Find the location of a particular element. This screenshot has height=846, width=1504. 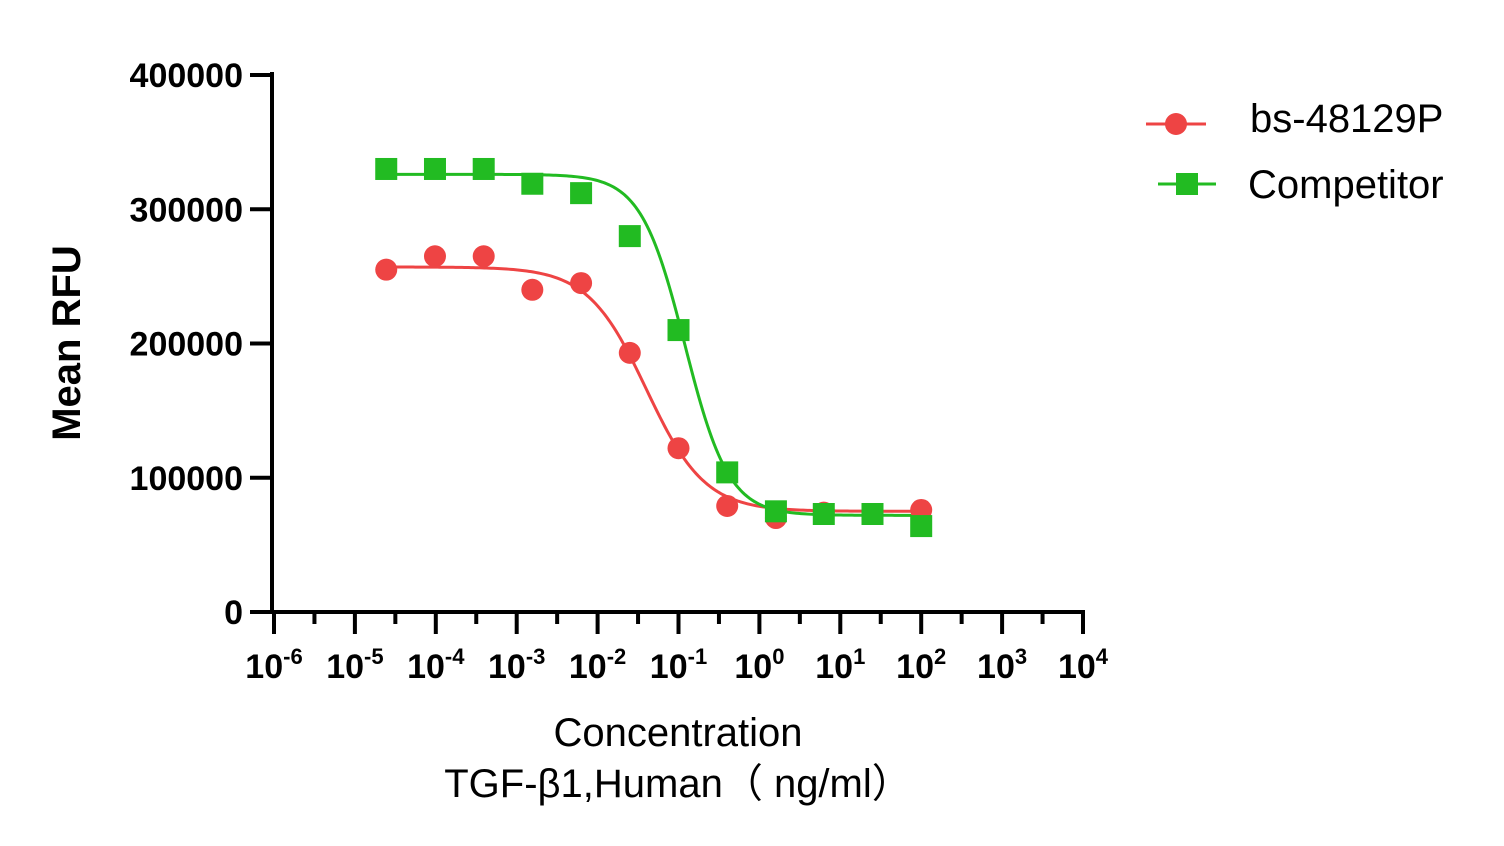

x-axis-label-unit: TGF-β1,Human（ ng/ml） is located at coordinates (678, 784).